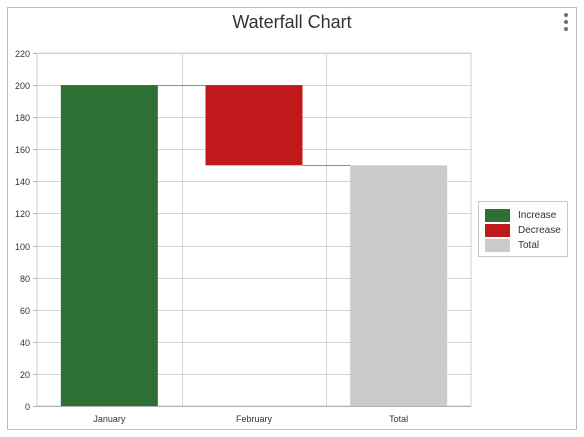 The width and height of the screenshot is (584, 437). What do you see at coordinates (254, 125) in the screenshot?
I see `bar-decrease` at bounding box center [254, 125].